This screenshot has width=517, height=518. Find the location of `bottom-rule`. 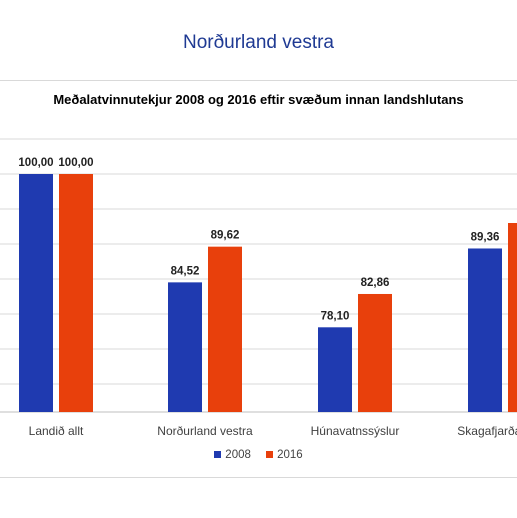

bottom-rule is located at coordinates (258, 477).